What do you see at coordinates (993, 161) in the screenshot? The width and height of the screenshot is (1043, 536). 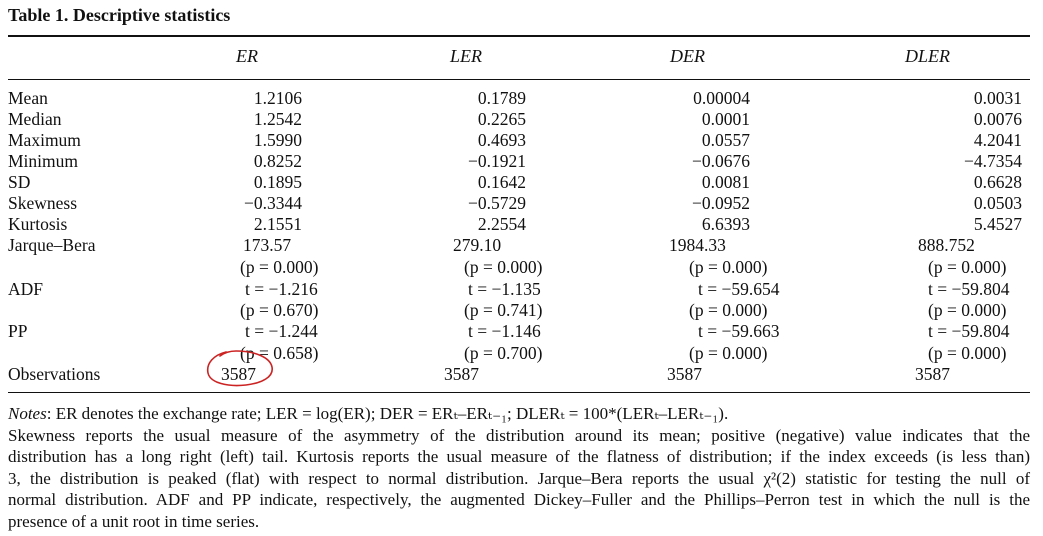 I see `cell: −4.7354` at bounding box center [993, 161].